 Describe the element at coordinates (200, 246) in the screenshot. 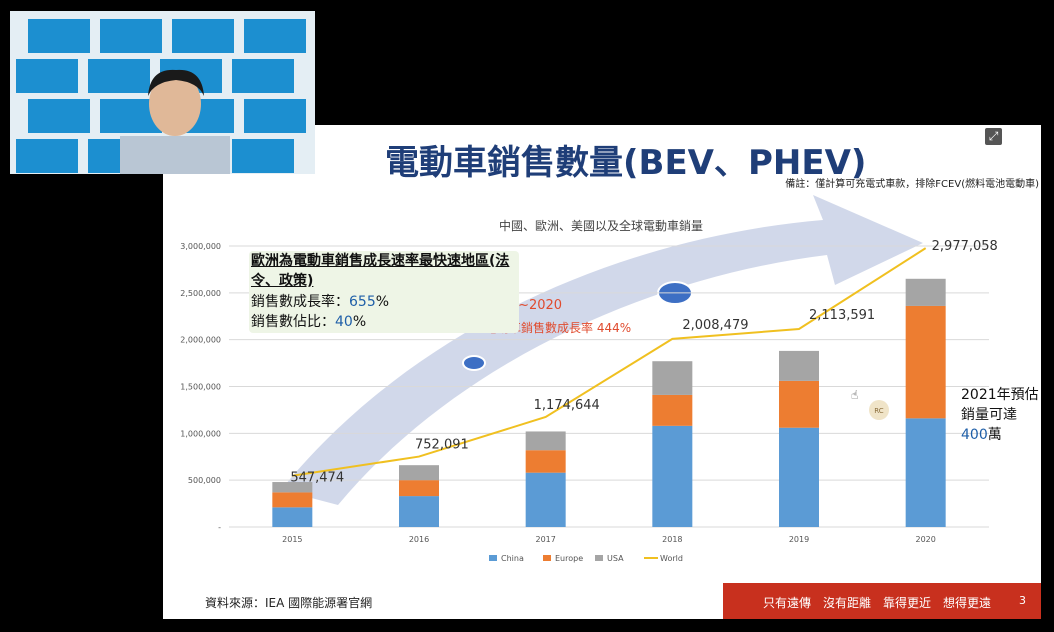

I see `y-tick-label: 3,000,000` at that location.